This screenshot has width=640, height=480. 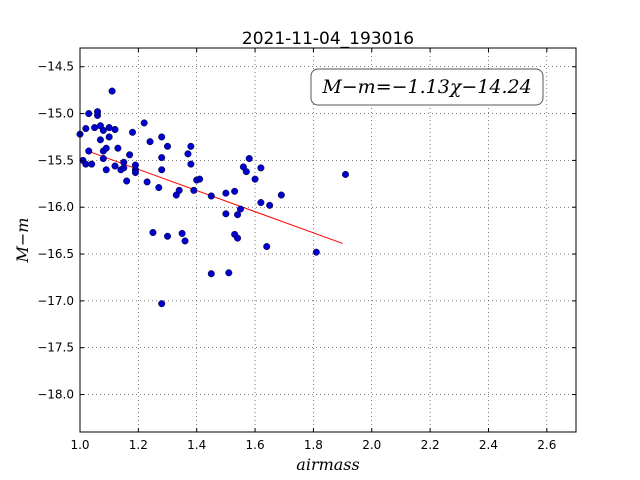 I want to click on x-tick-label: 2.2, so click(x=430, y=445).